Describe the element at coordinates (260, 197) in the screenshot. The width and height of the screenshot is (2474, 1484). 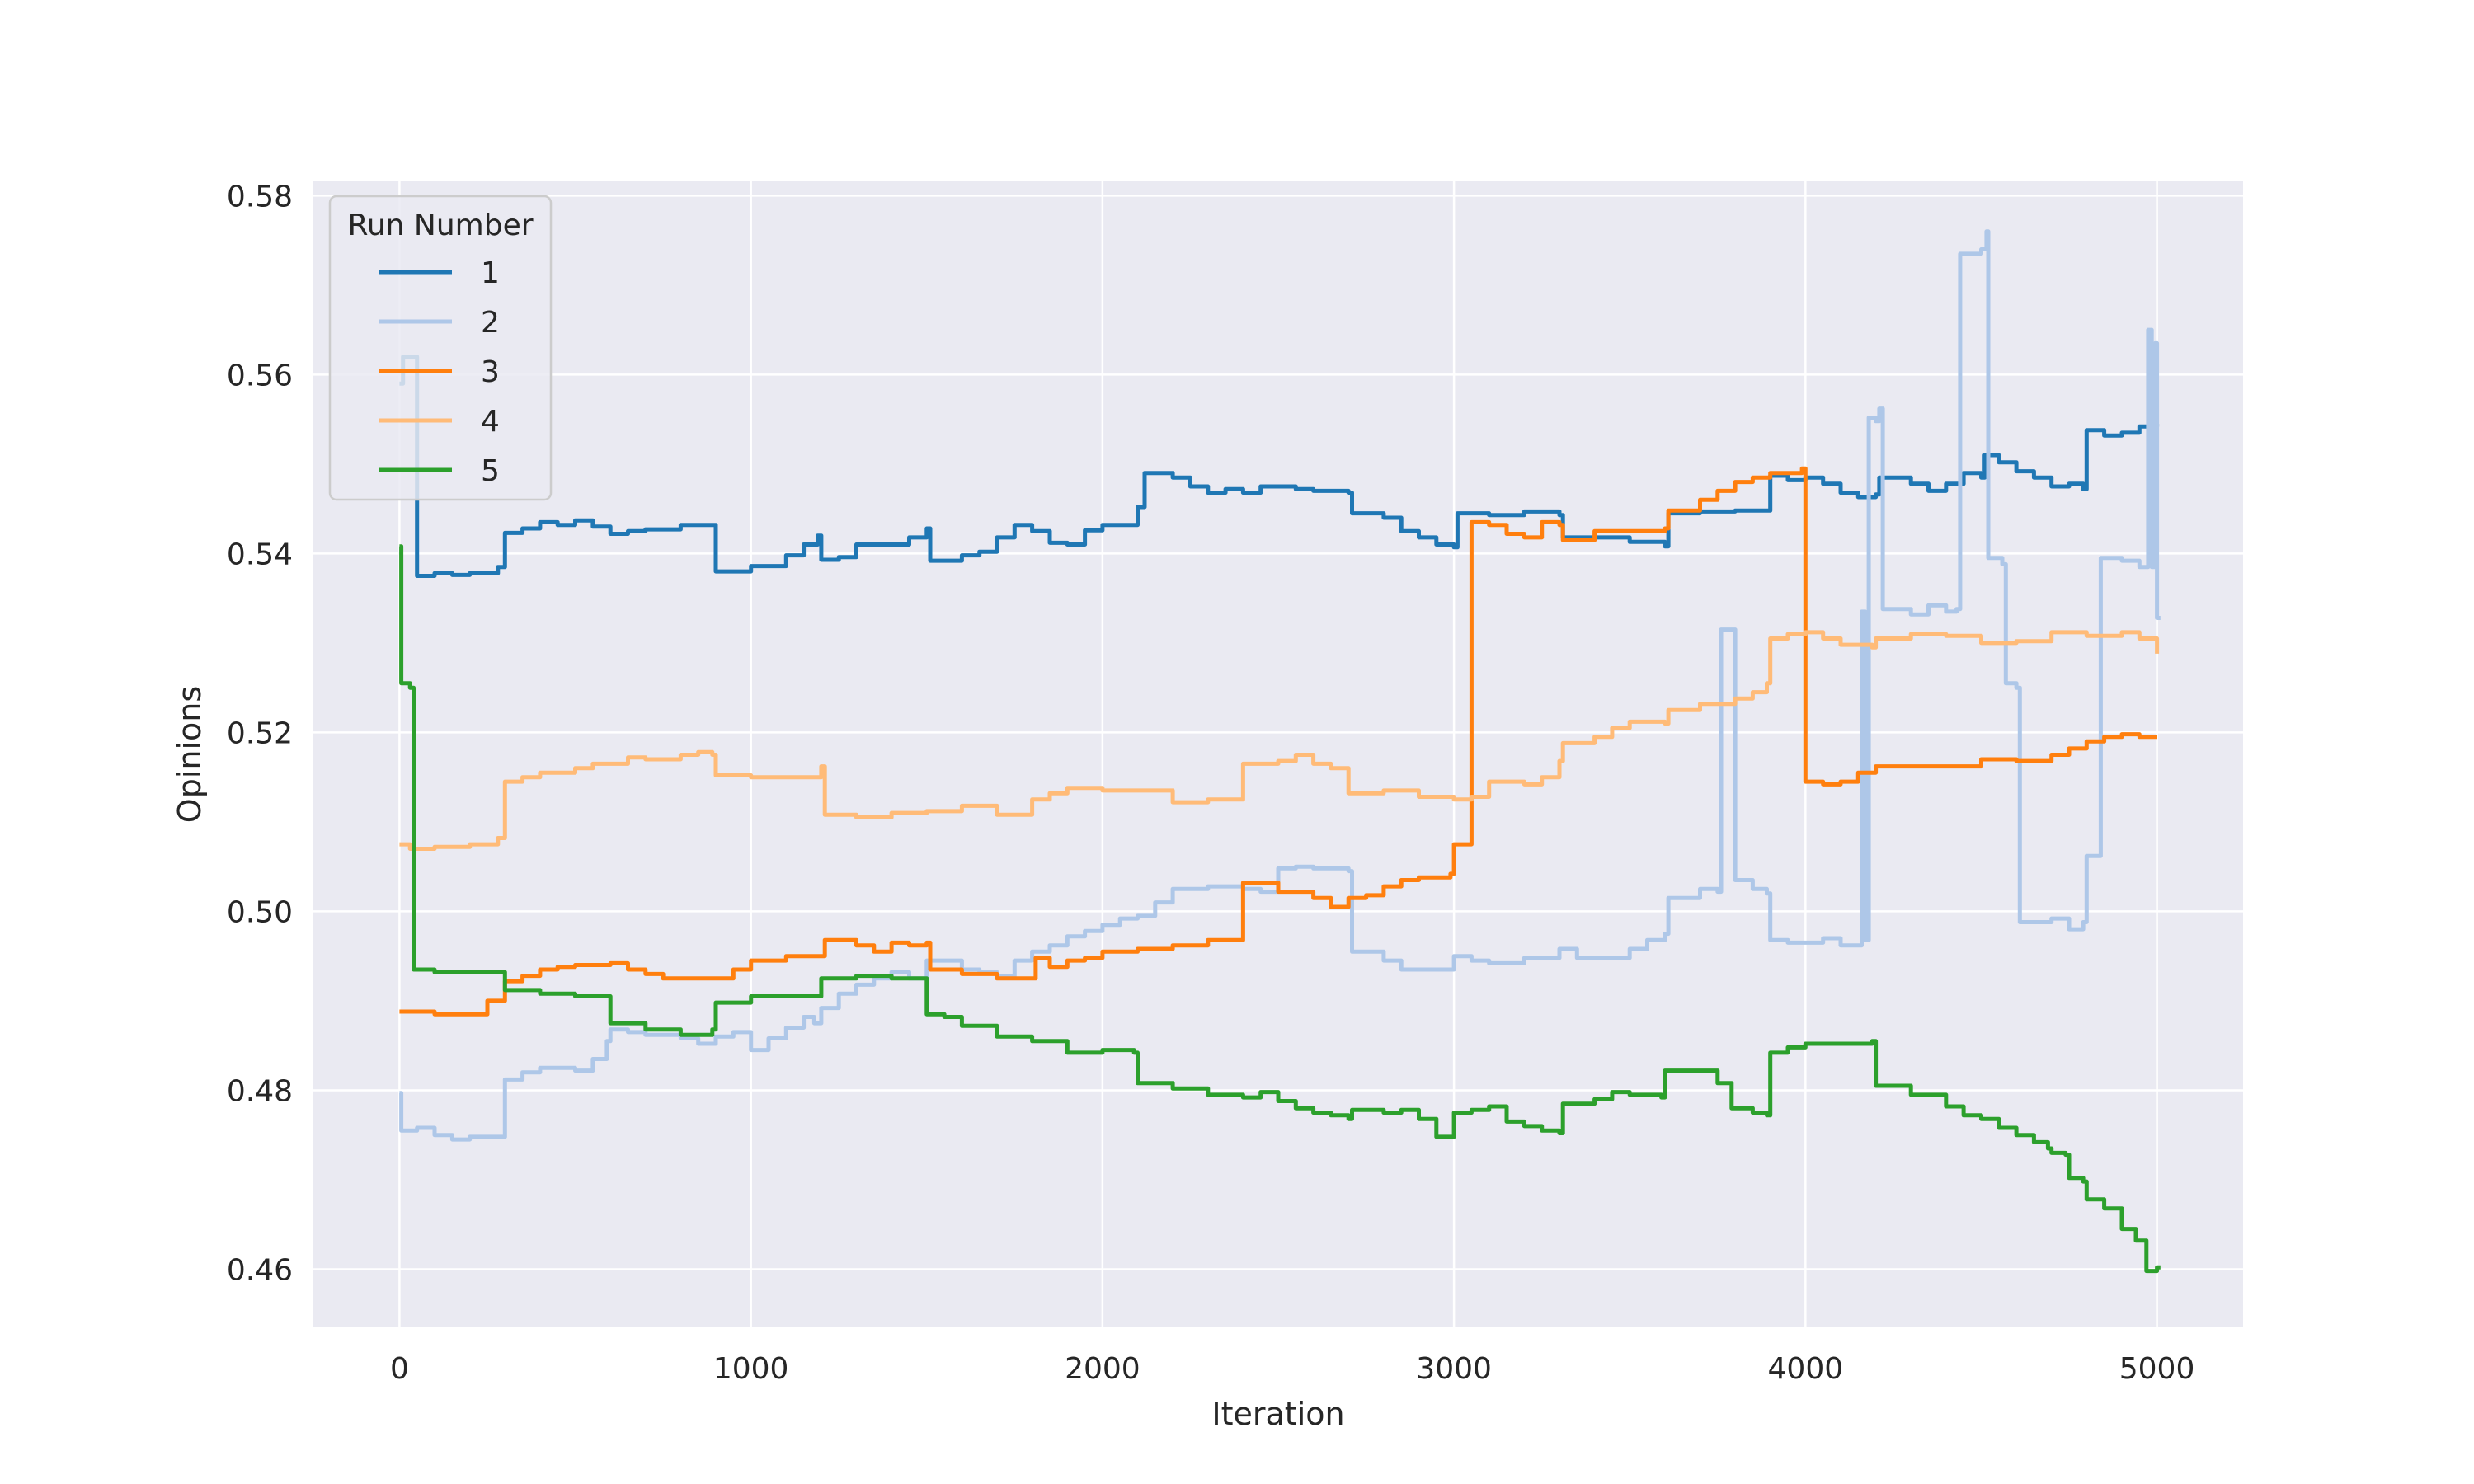
I see `y-tick-label: 0.58` at that location.